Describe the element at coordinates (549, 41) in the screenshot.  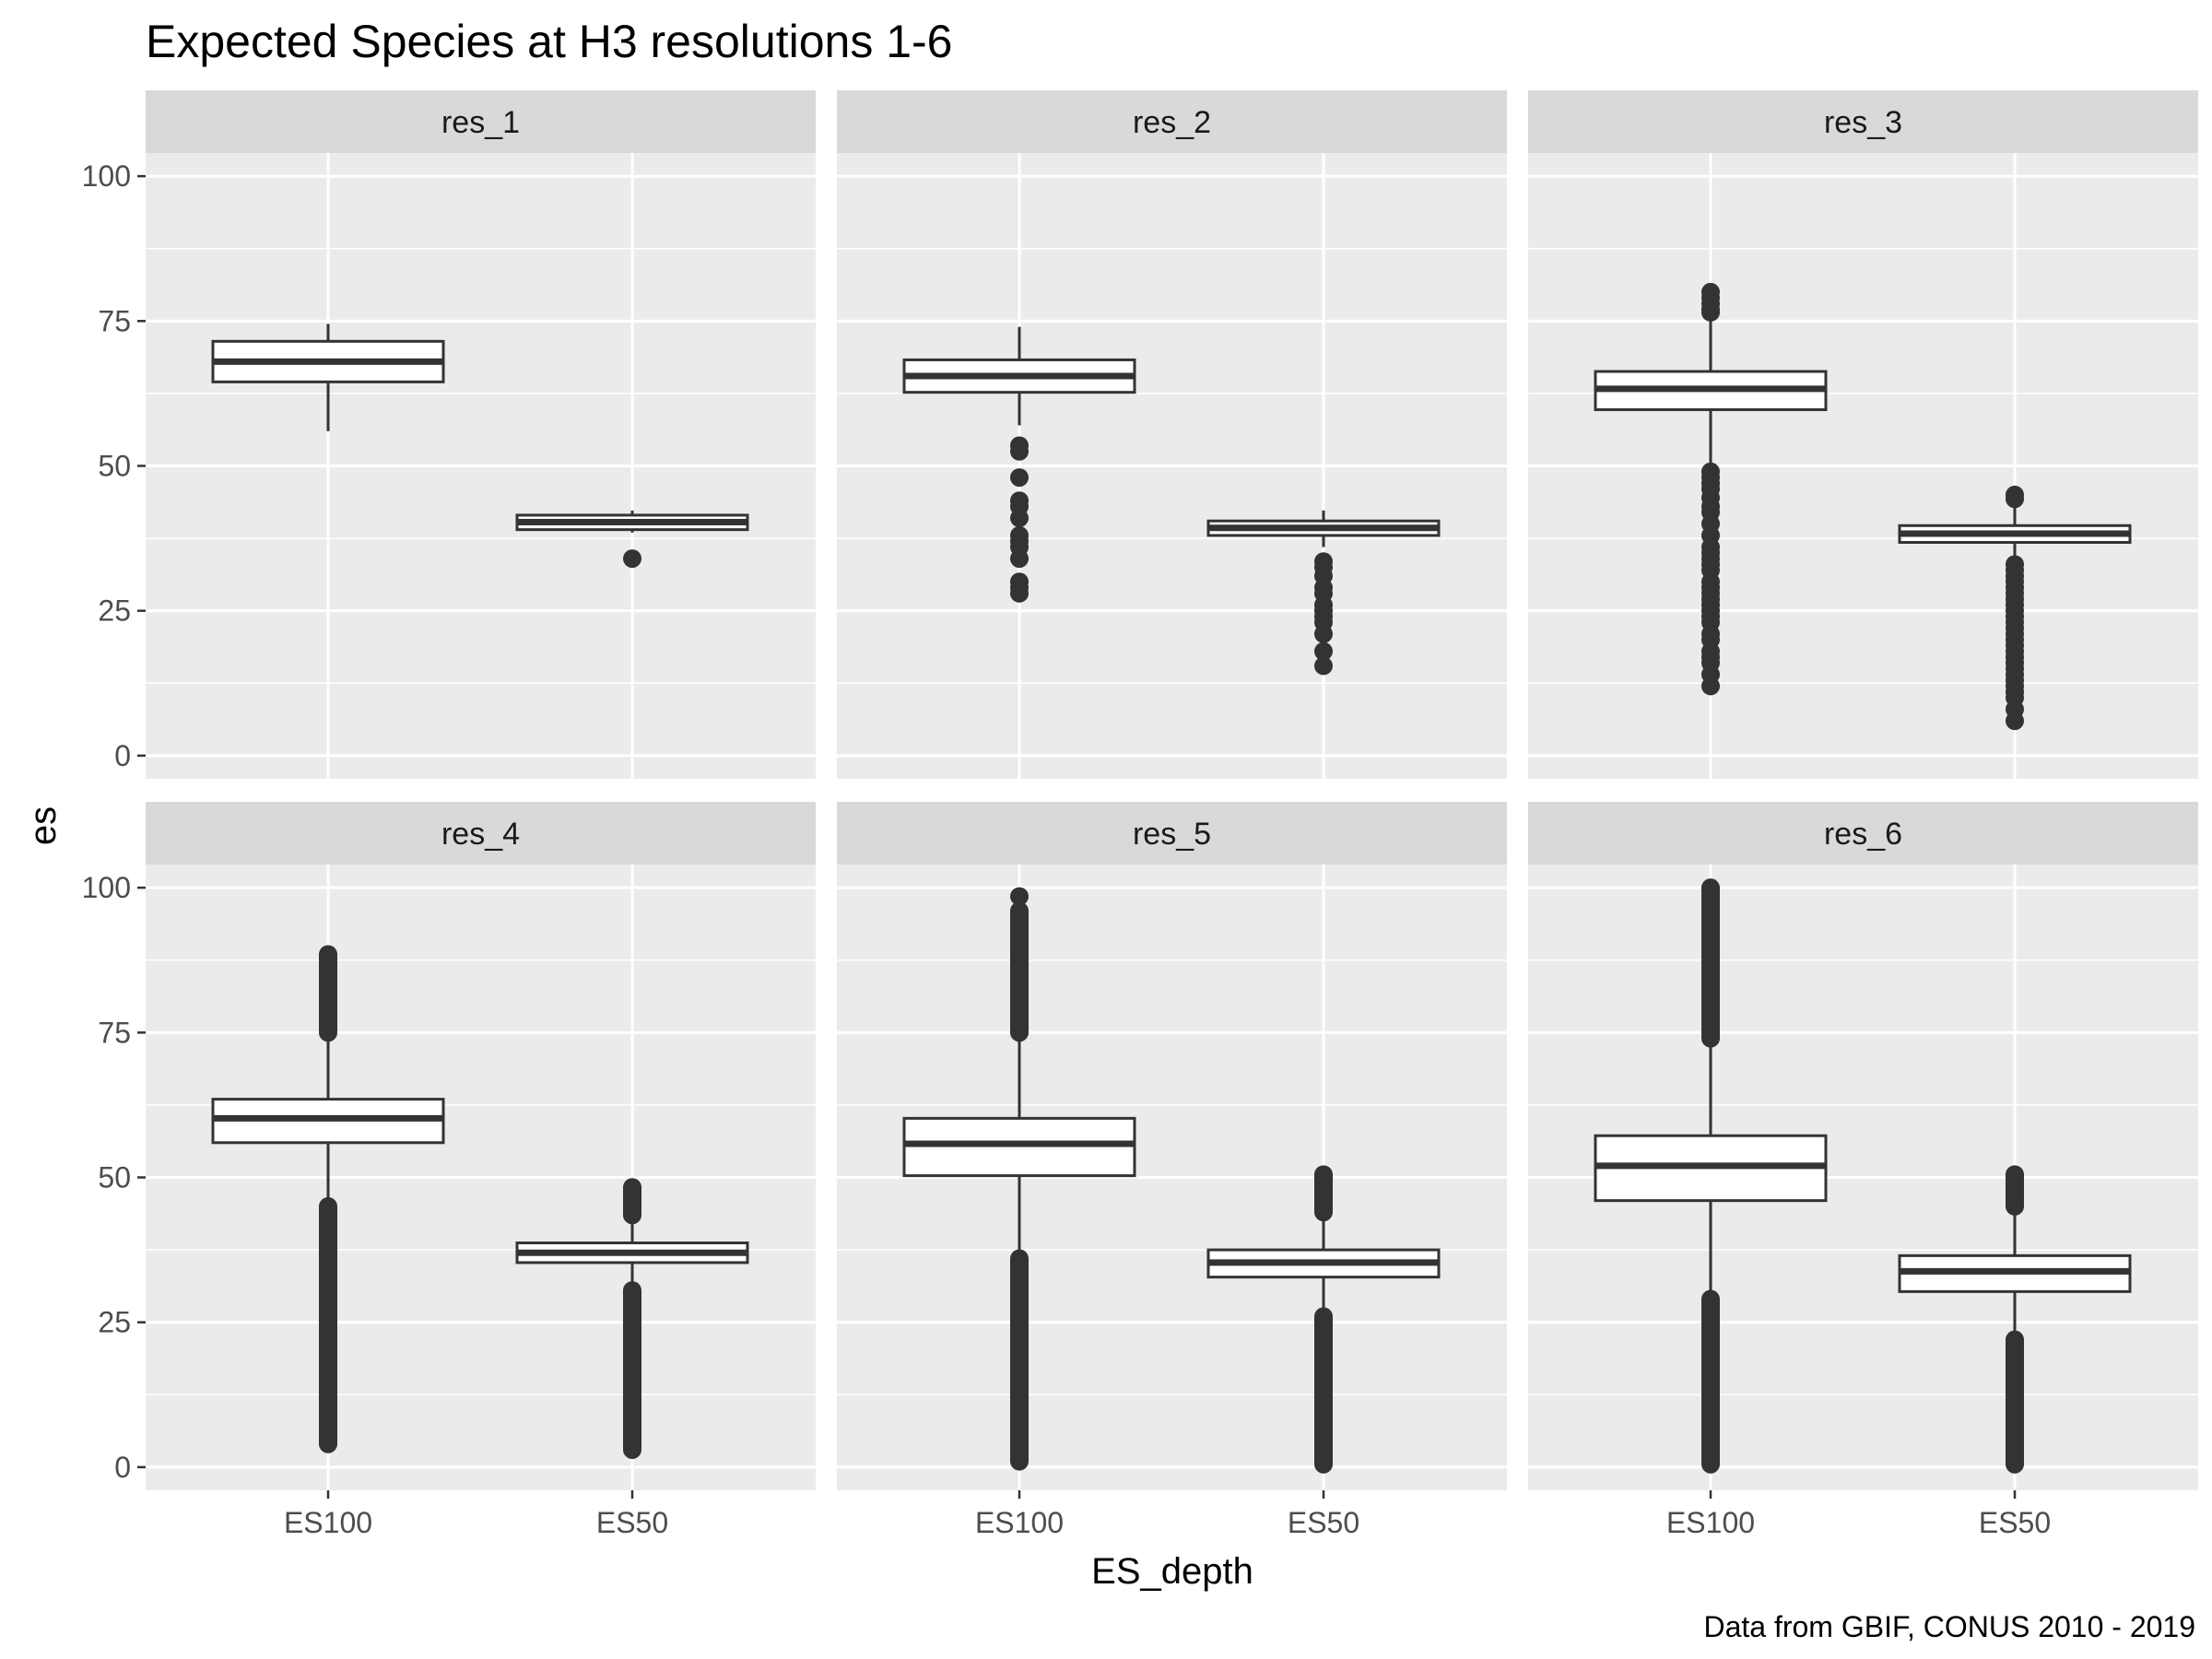
I see `chart-title: Expected Species at H3 resolutions 1-6` at that location.